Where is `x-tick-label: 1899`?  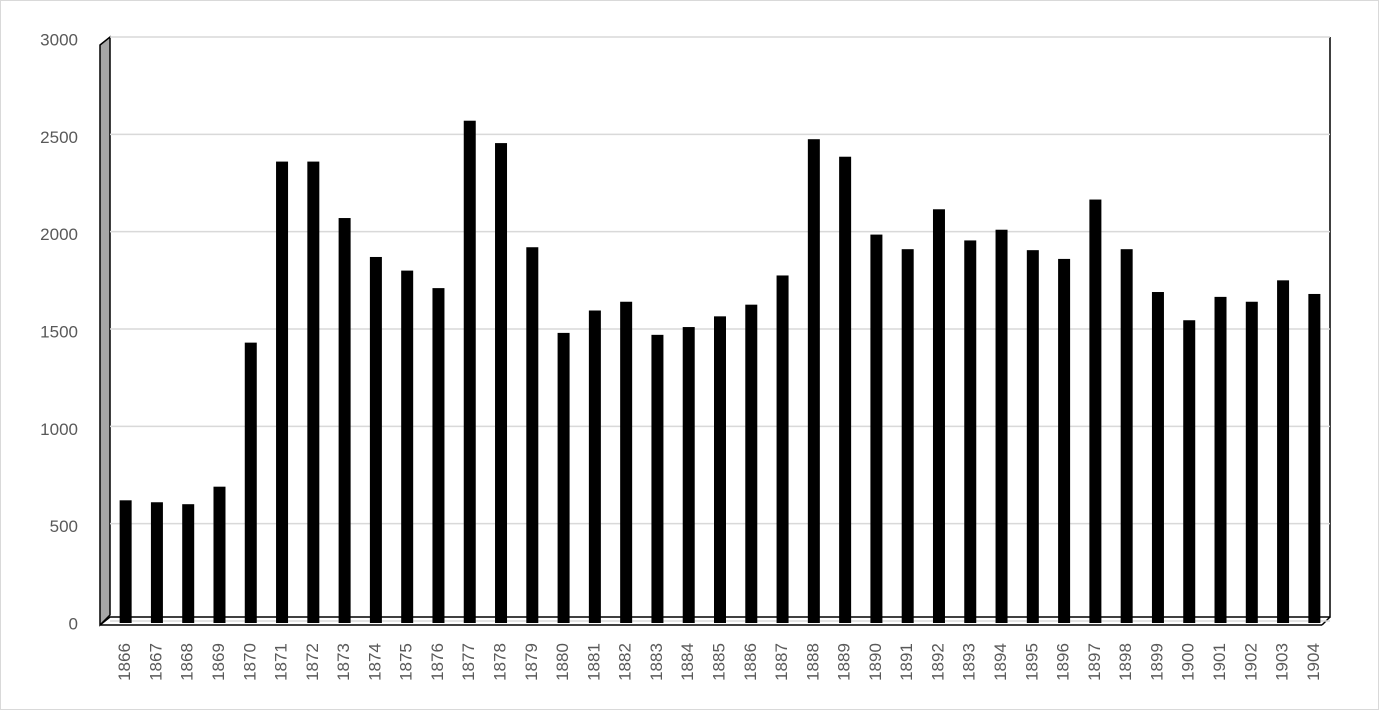
x-tick-label: 1899 is located at coordinates (1156, 662).